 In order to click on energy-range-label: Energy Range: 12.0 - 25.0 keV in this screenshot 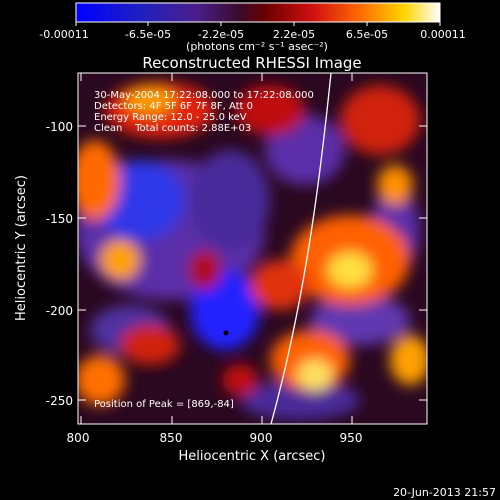, I will do `click(170, 117)`.